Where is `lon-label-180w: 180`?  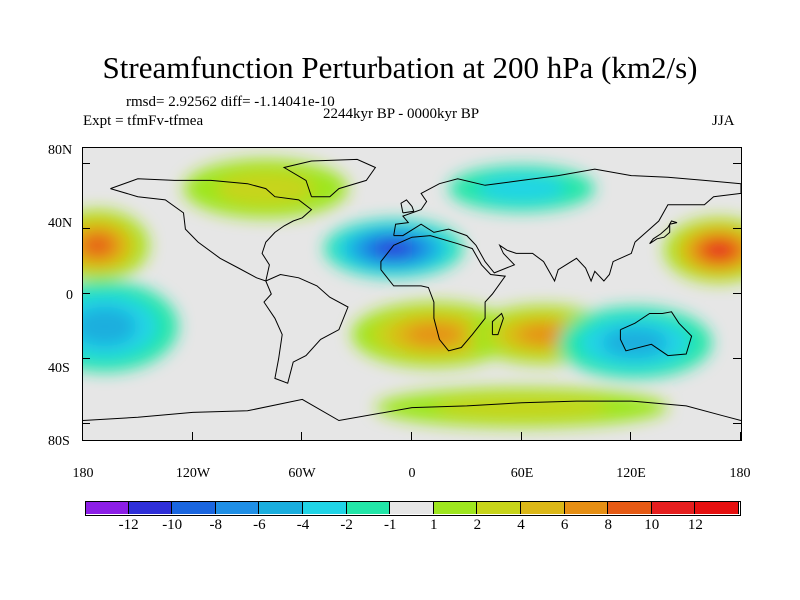
lon-label-180w: 180 is located at coordinates (83, 473).